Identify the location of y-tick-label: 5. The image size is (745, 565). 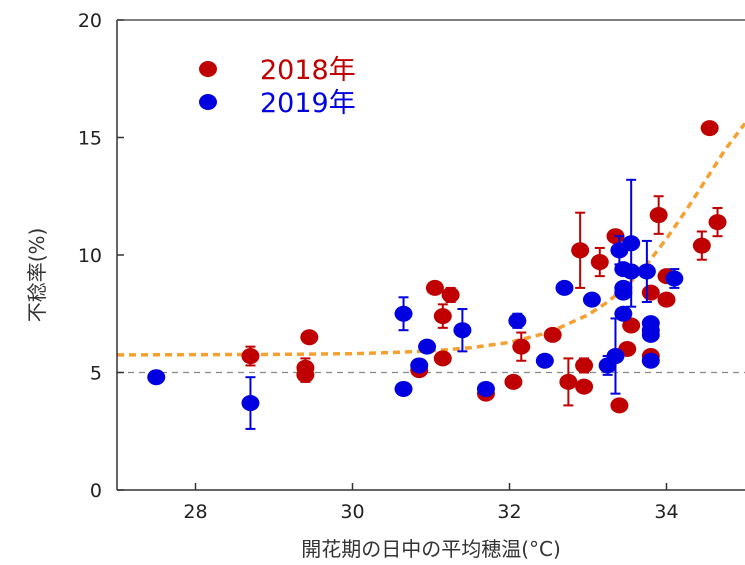
(96, 374).